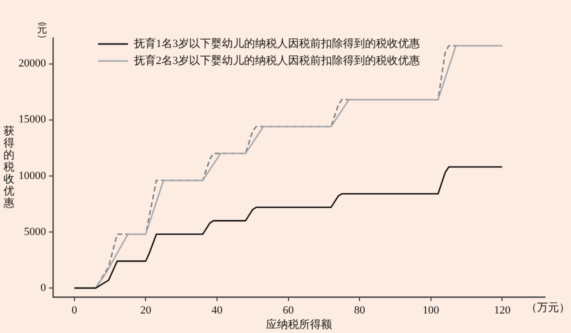 The height and width of the screenshot is (333, 571). Describe the element at coordinates (276, 60) in the screenshot. I see `legend-label: 抚育2名3岁以下婴幼儿的纳税人因税前扣除得到的税收优惠` at that location.